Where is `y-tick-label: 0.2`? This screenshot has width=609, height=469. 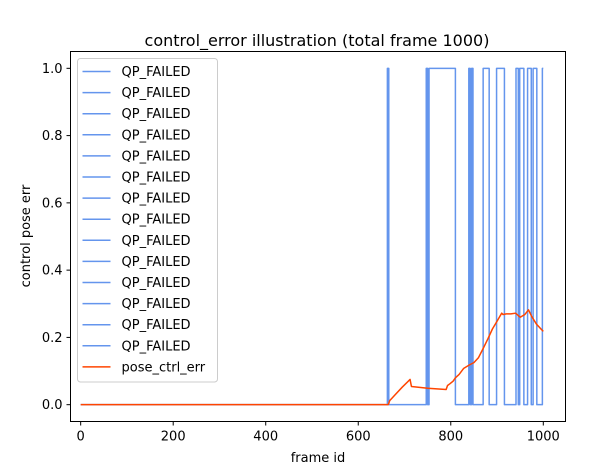
y-tick-label: 0.2 is located at coordinates (52, 338).